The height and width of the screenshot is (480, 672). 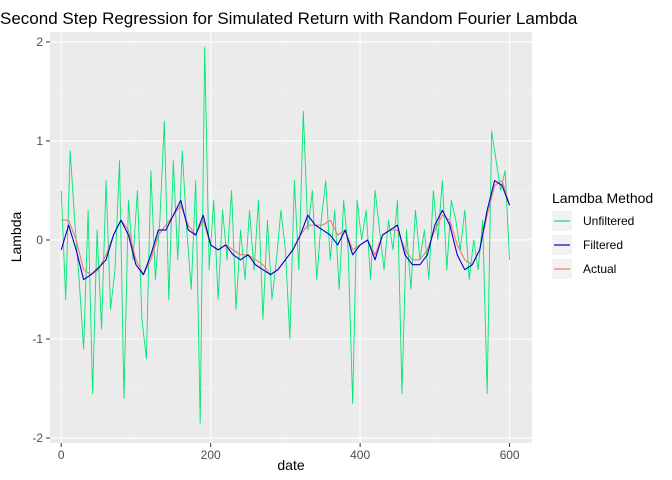 I want to click on y-axis: -2 -1 0 1 2, so click(x=41, y=240).